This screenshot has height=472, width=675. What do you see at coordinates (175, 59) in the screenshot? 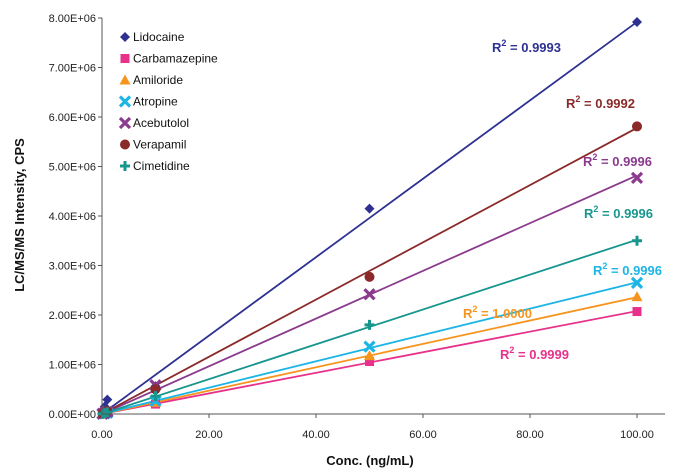
I see `legend-label-carbamazepine: Carbamazepine` at bounding box center [175, 59].